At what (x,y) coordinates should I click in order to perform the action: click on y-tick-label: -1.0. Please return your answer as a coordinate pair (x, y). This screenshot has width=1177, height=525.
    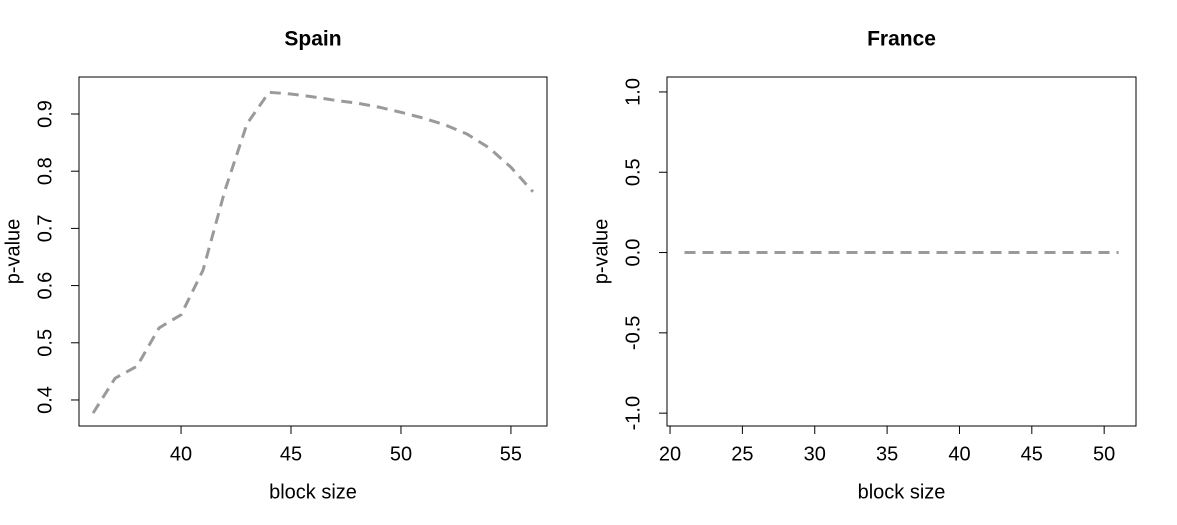
    Looking at the image, I should click on (633, 413).